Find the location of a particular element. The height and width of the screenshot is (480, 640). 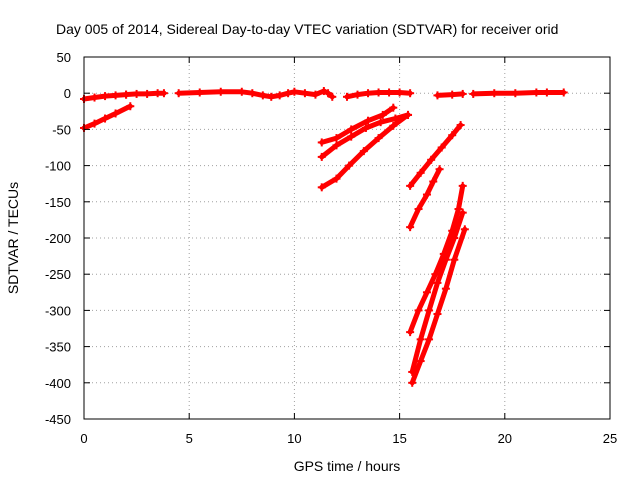

y-tick-label: -250 is located at coordinates (58, 274).